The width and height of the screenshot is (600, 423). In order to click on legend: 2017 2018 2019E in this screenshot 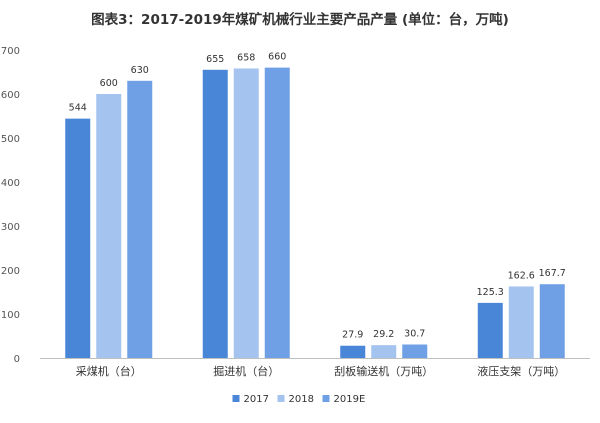, I will do `click(299, 399)`.